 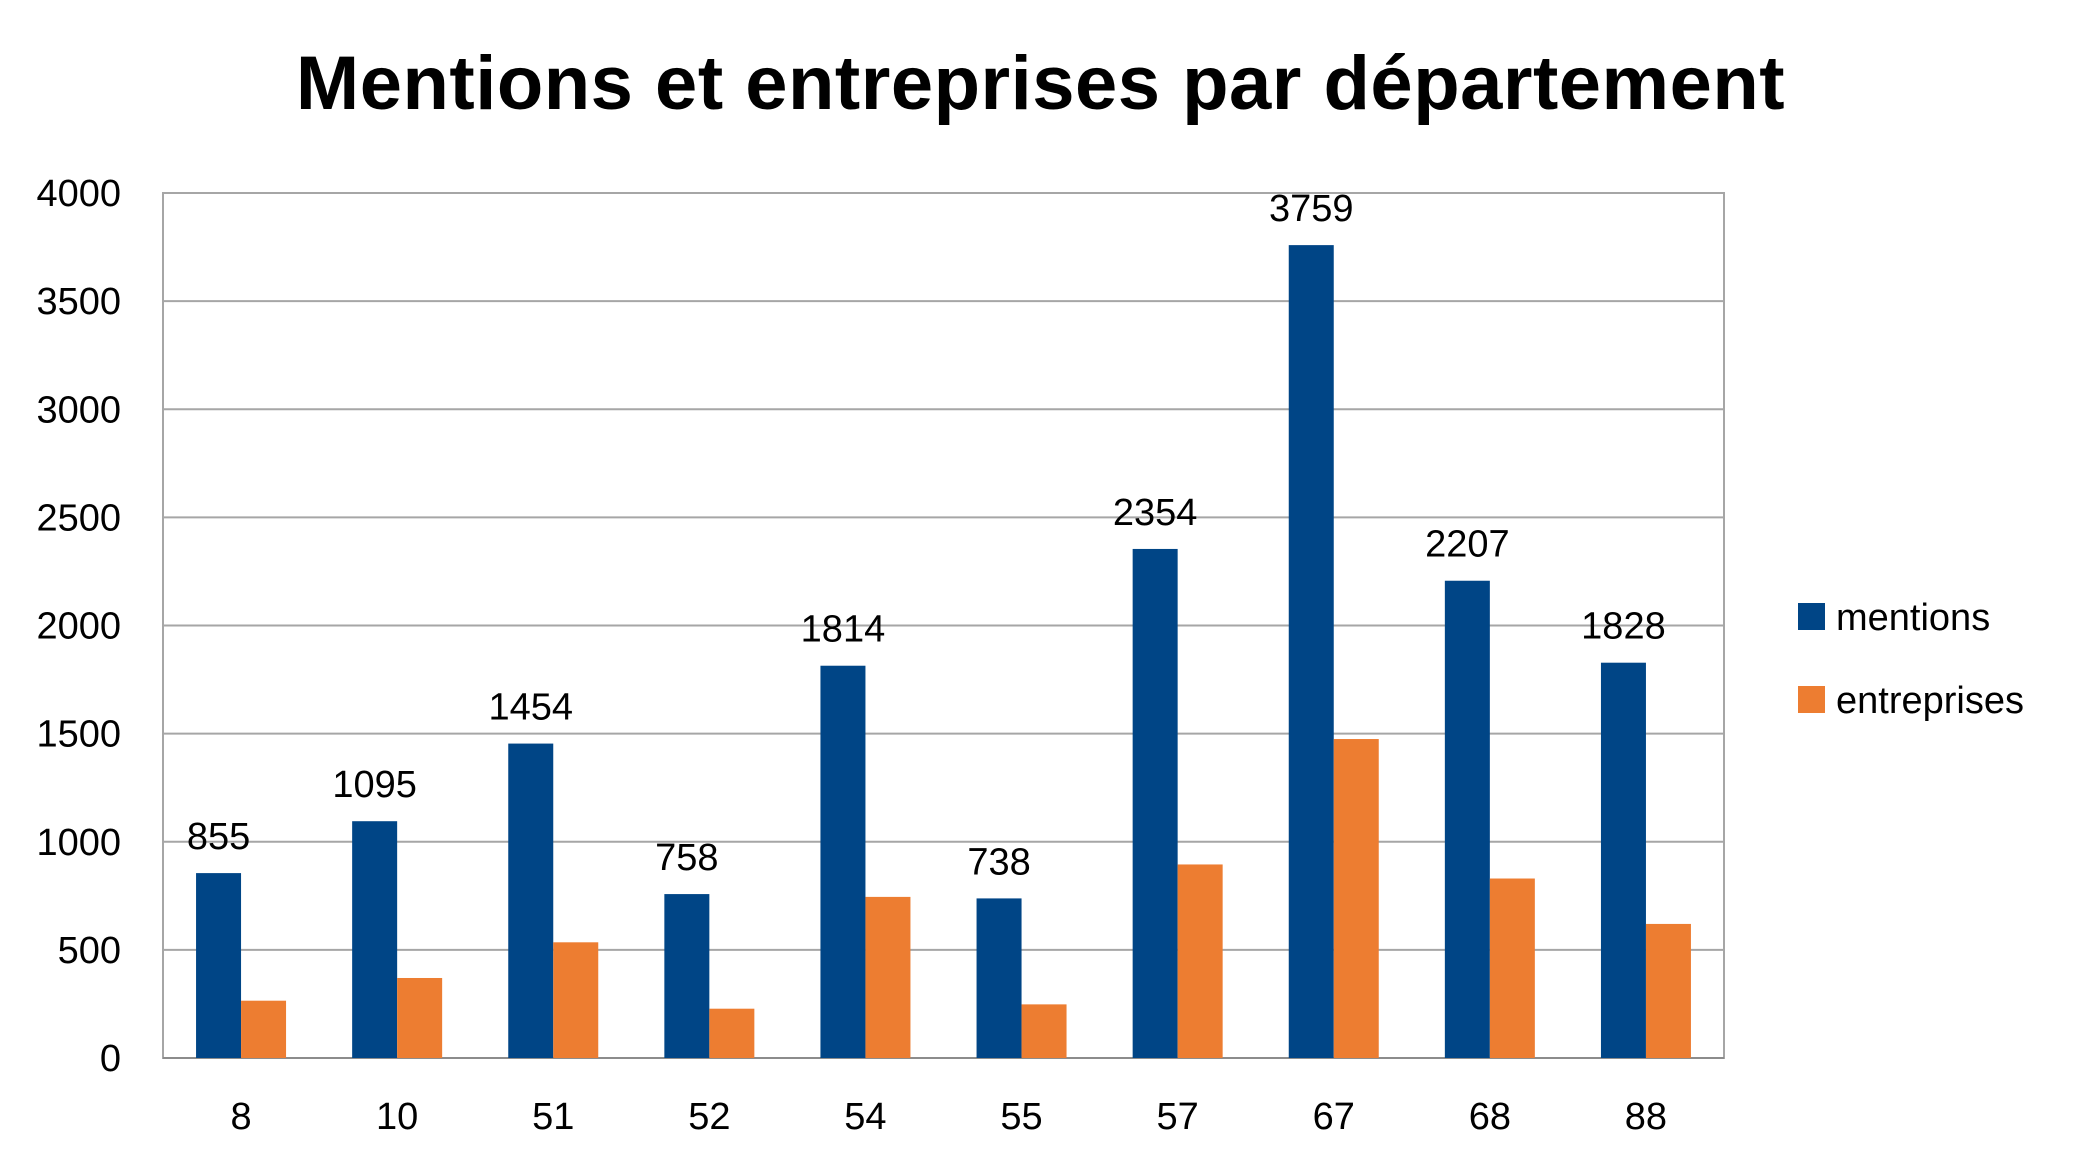 I want to click on legend-item-entreprises: entreprises, so click(x=1911, y=701).